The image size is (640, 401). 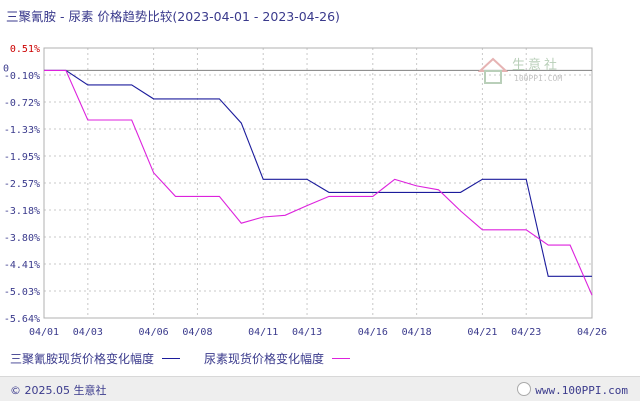 What do you see at coordinates (538, 78) in the screenshot?
I see `watermark-url: 100PPI.COM` at bounding box center [538, 78].